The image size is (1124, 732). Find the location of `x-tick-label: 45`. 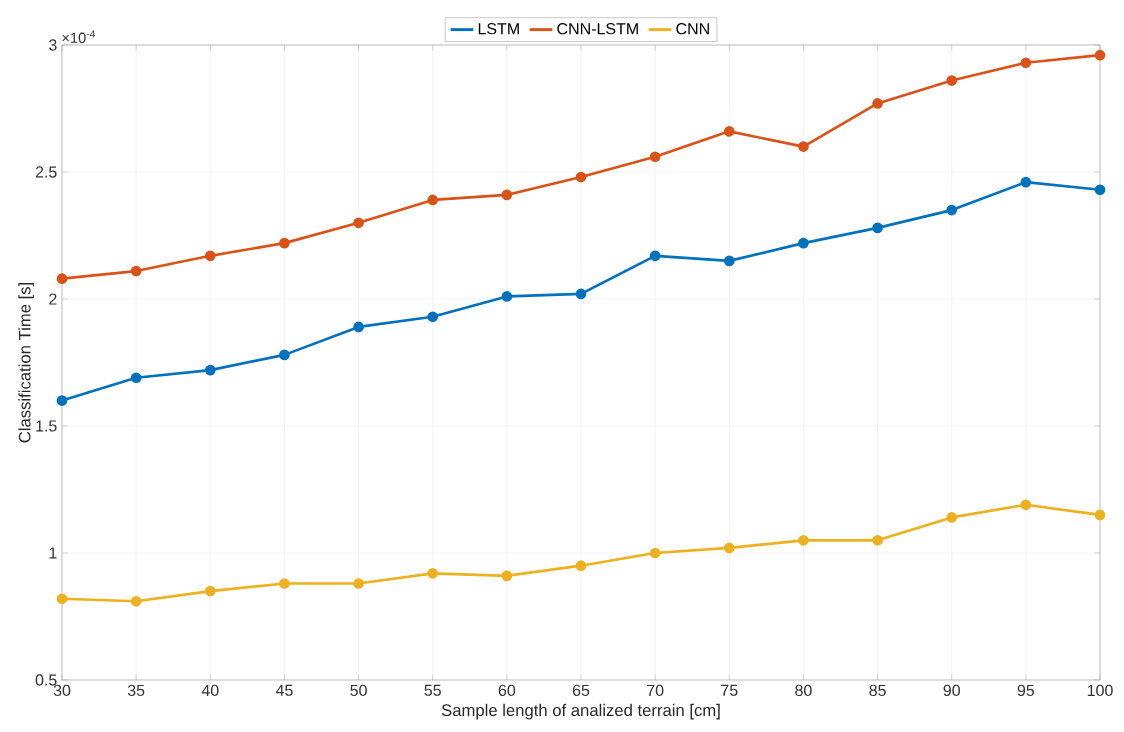

x-tick-label: 45 is located at coordinates (284, 690).